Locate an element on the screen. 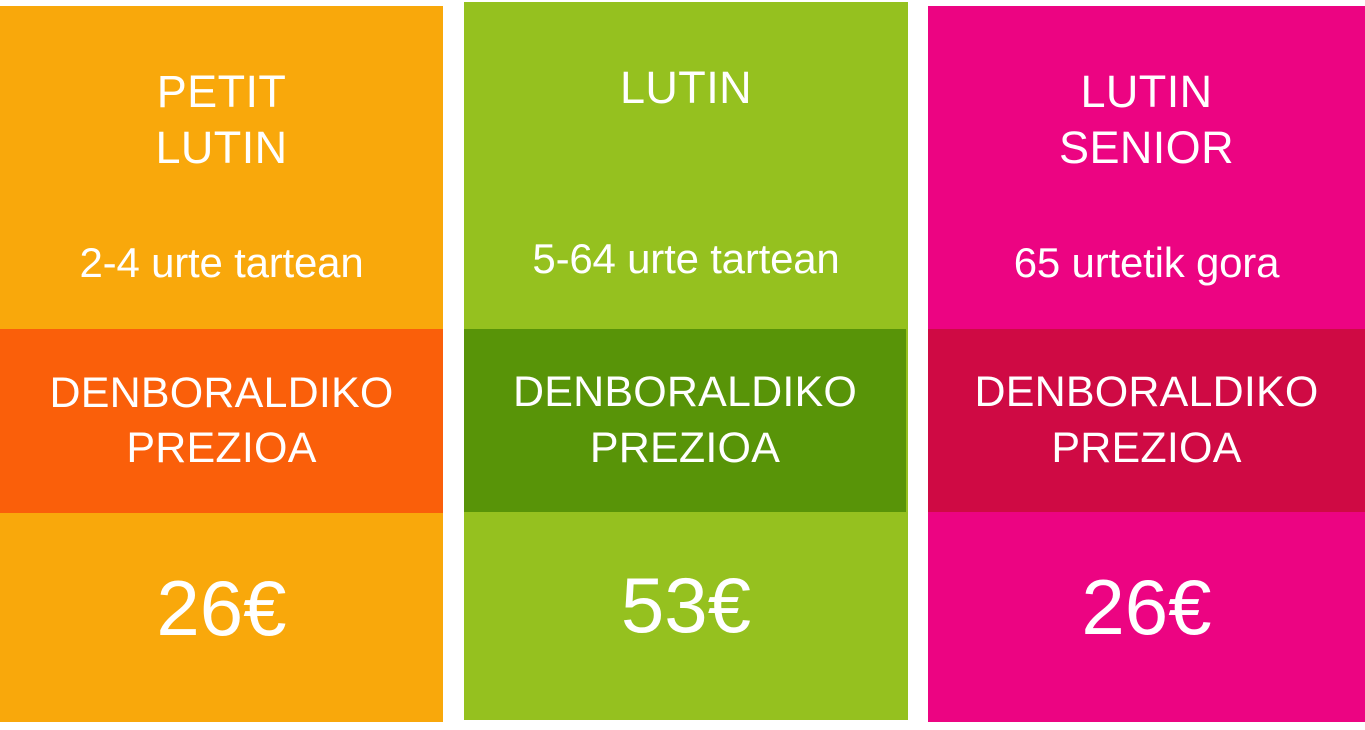  card-title: LUTIN is located at coordinates (685, 87).